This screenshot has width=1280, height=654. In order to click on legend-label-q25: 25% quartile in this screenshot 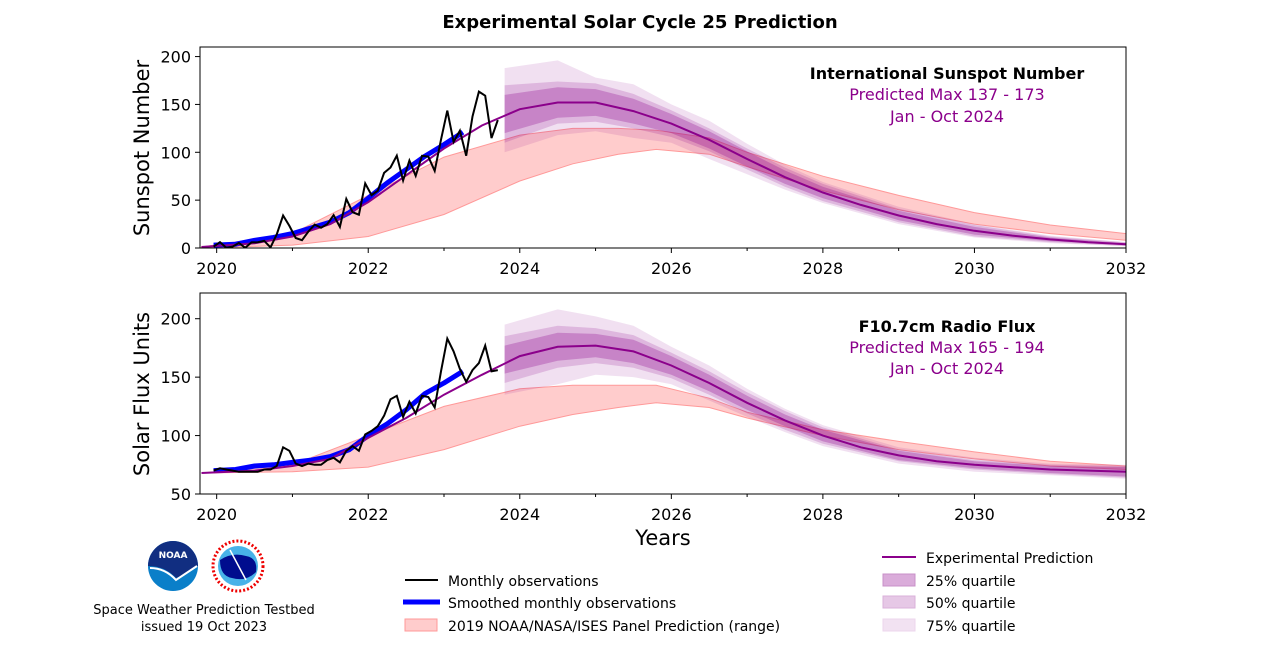, I will do `click(971, 582)`.